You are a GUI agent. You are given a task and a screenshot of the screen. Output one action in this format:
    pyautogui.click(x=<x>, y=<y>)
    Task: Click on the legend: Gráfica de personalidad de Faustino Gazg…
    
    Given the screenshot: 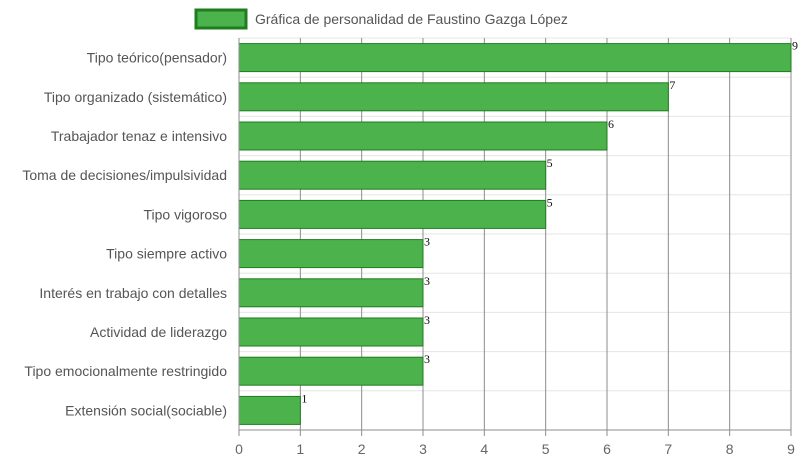 What is the action you would take?
    pyautogui.click(x=381, y=19)
    